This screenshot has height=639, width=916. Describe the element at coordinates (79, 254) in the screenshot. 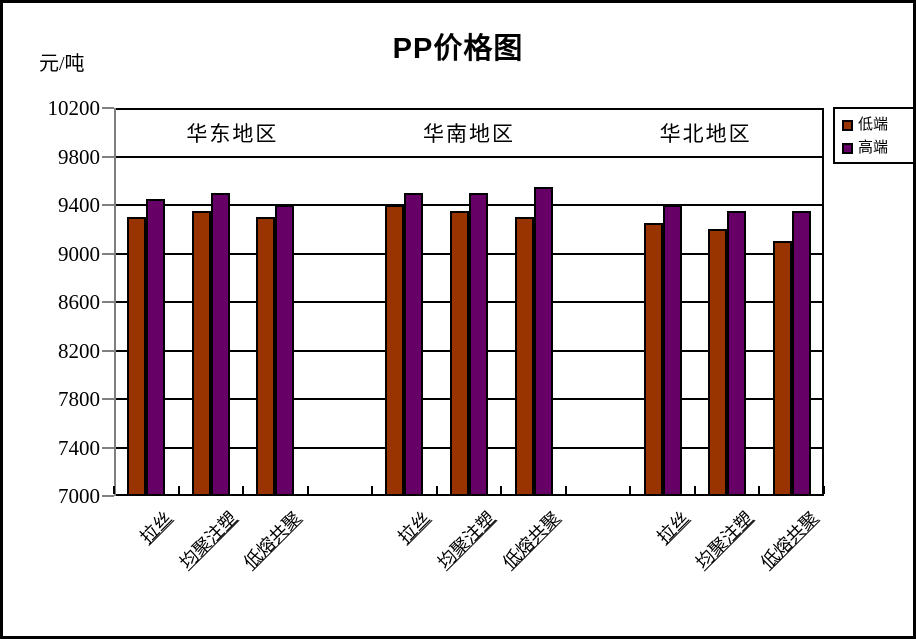

I see `y-axis-label: 9000` at that location.